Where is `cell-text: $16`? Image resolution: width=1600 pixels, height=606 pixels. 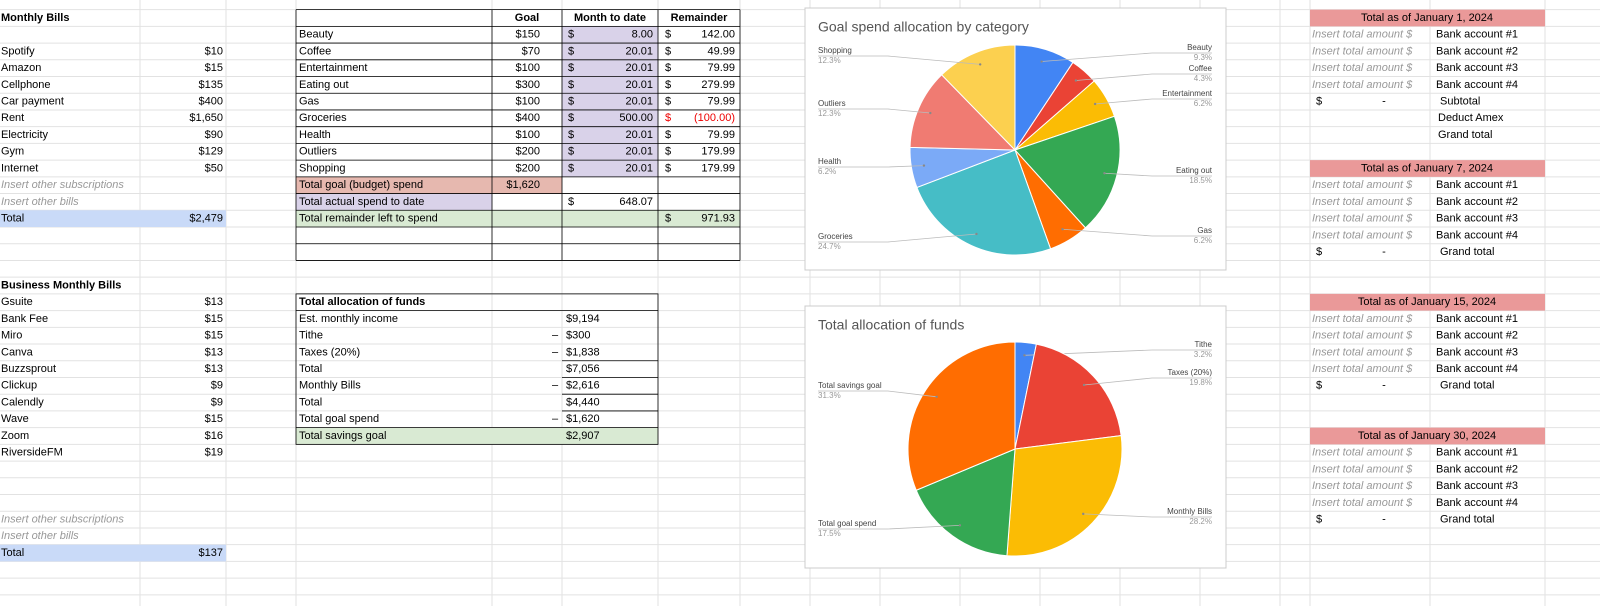 cell-text: $16 is located at coordinates (214, 436).